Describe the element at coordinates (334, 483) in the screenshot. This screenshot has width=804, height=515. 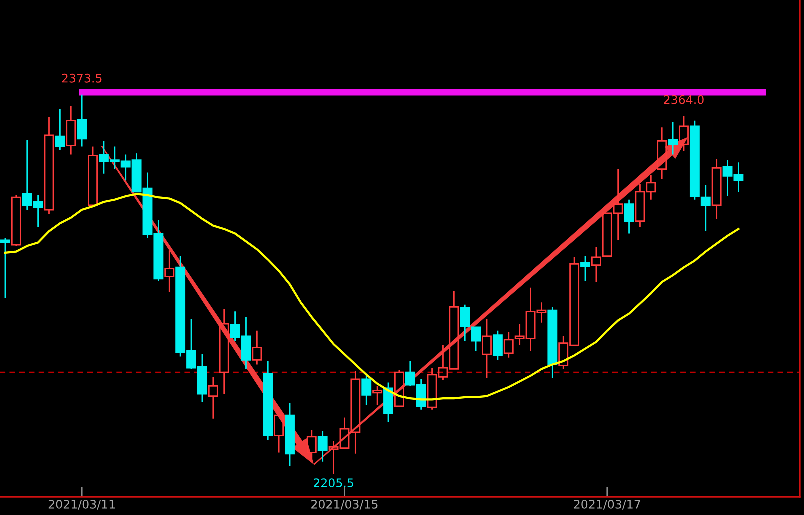
I see `annotation: 2205.5` at that location.